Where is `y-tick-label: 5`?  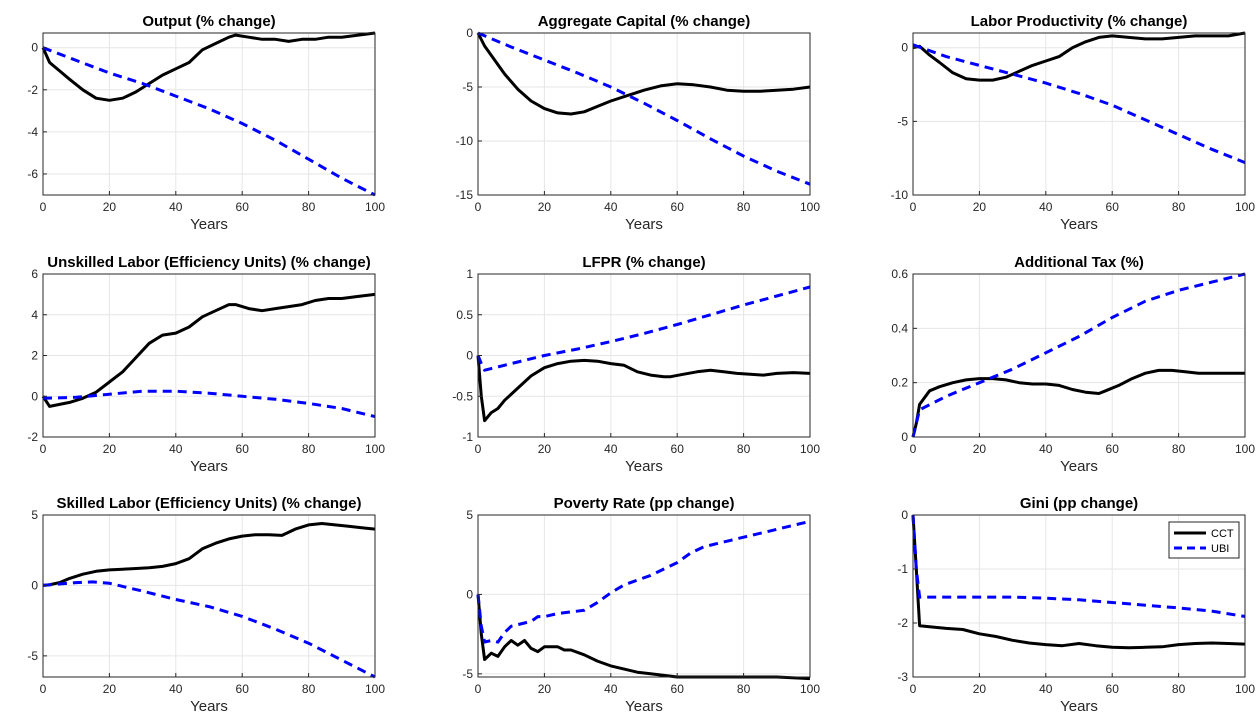 y-tick-label: 5 is located at coordinates (469, 515).